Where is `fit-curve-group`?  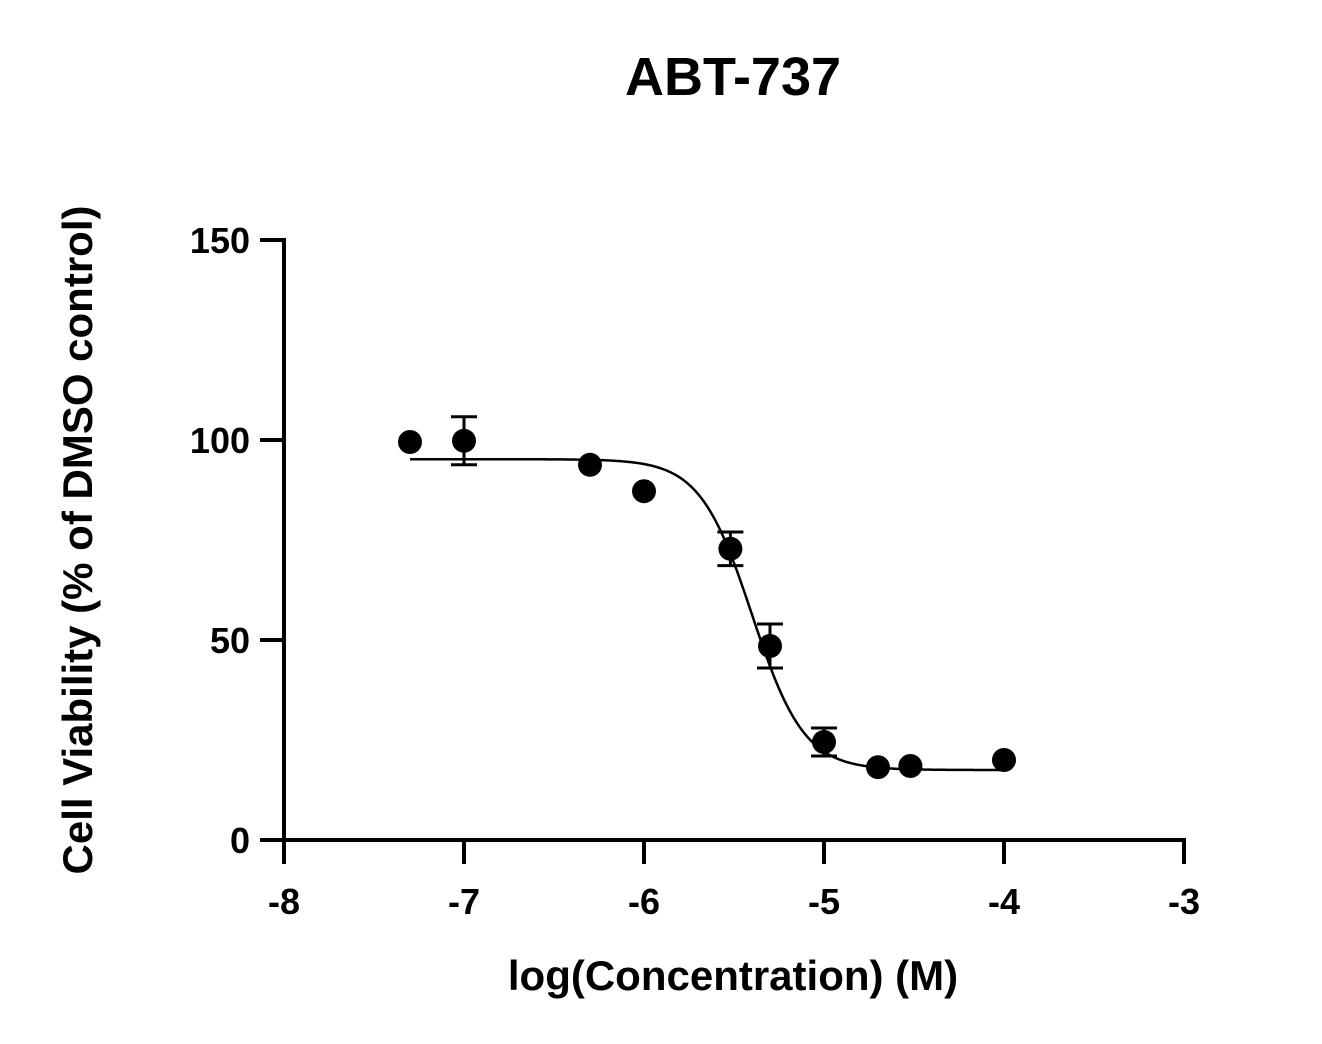 fit-curve-group is located at coordinates (707, 614).